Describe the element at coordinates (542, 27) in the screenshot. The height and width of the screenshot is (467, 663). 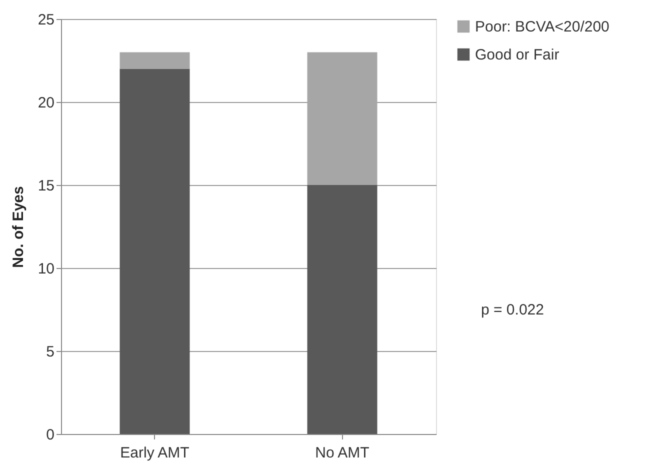
I see `legend-label: Poor: BCVA<20/200` at that location.